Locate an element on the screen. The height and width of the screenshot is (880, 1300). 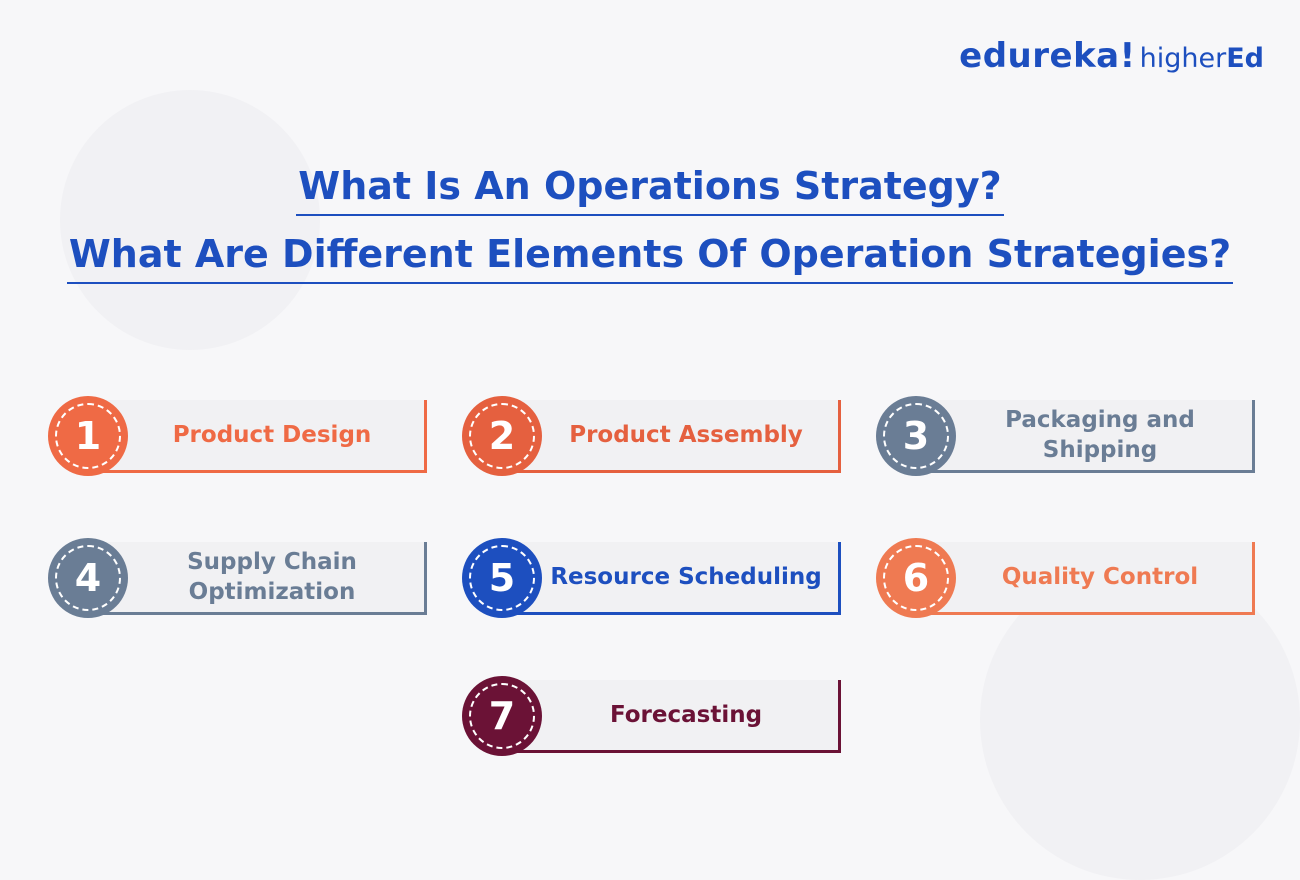
number-label: 4 is located at coordinates (88, 578).